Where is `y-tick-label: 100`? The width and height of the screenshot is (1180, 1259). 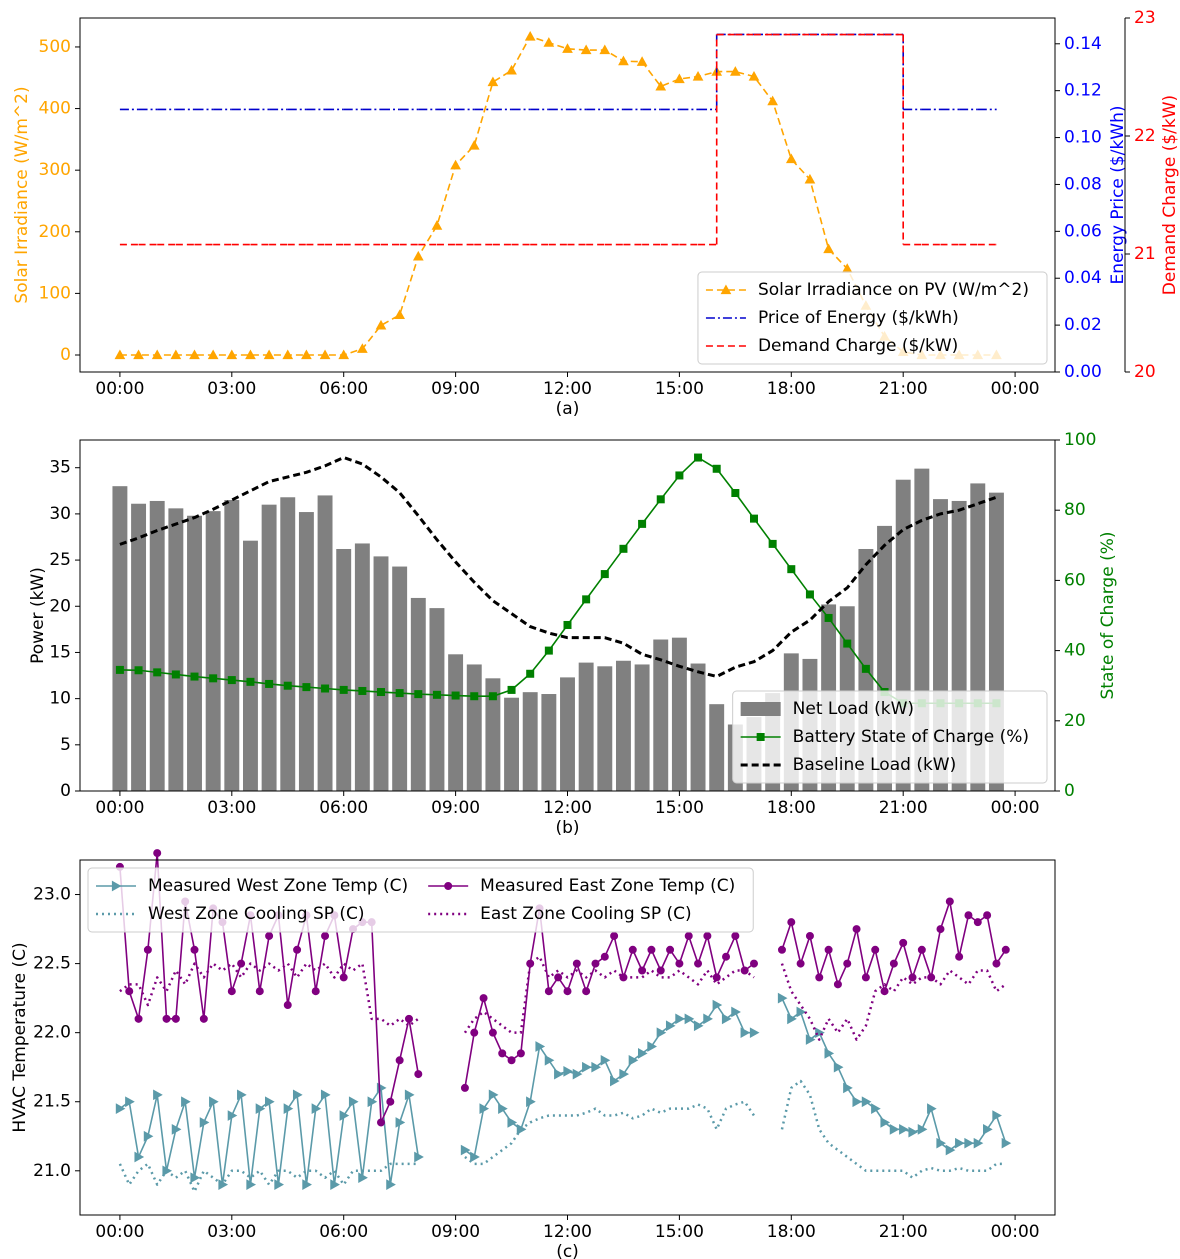 y-tick-label: 100 is located at coordinates (55, 293).